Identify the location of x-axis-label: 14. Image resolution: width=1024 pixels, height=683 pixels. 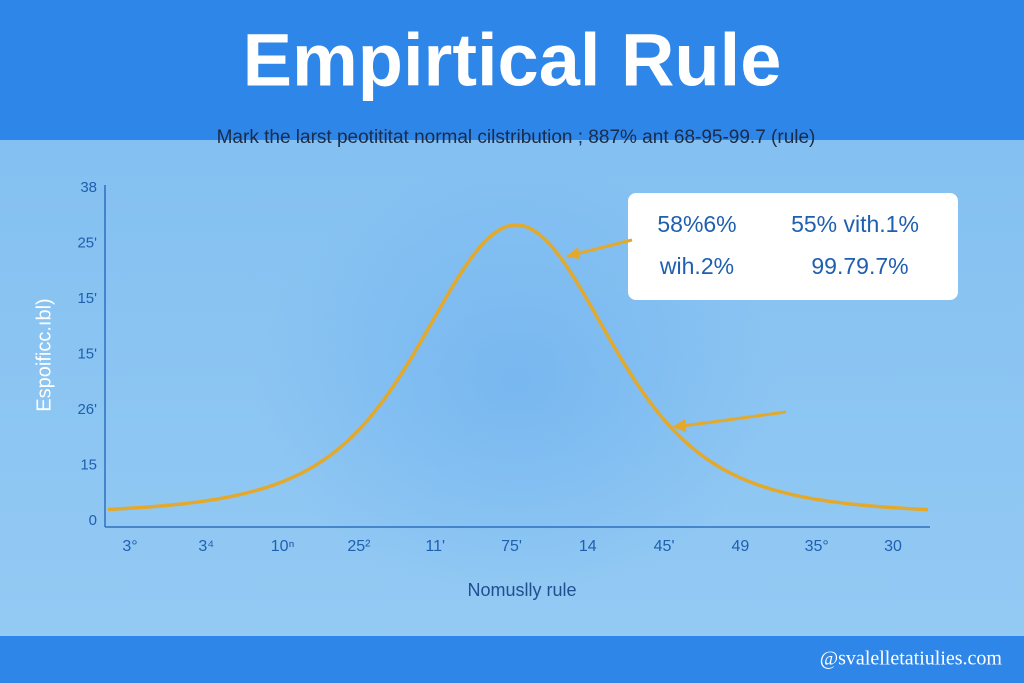
(588, 546).